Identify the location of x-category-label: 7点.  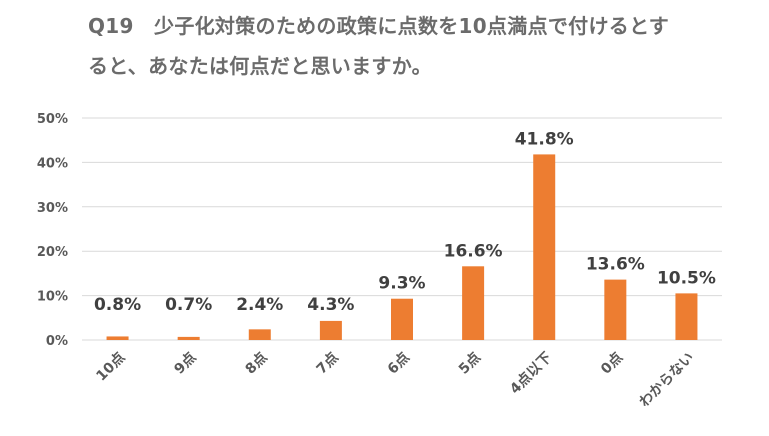
(327, 363).